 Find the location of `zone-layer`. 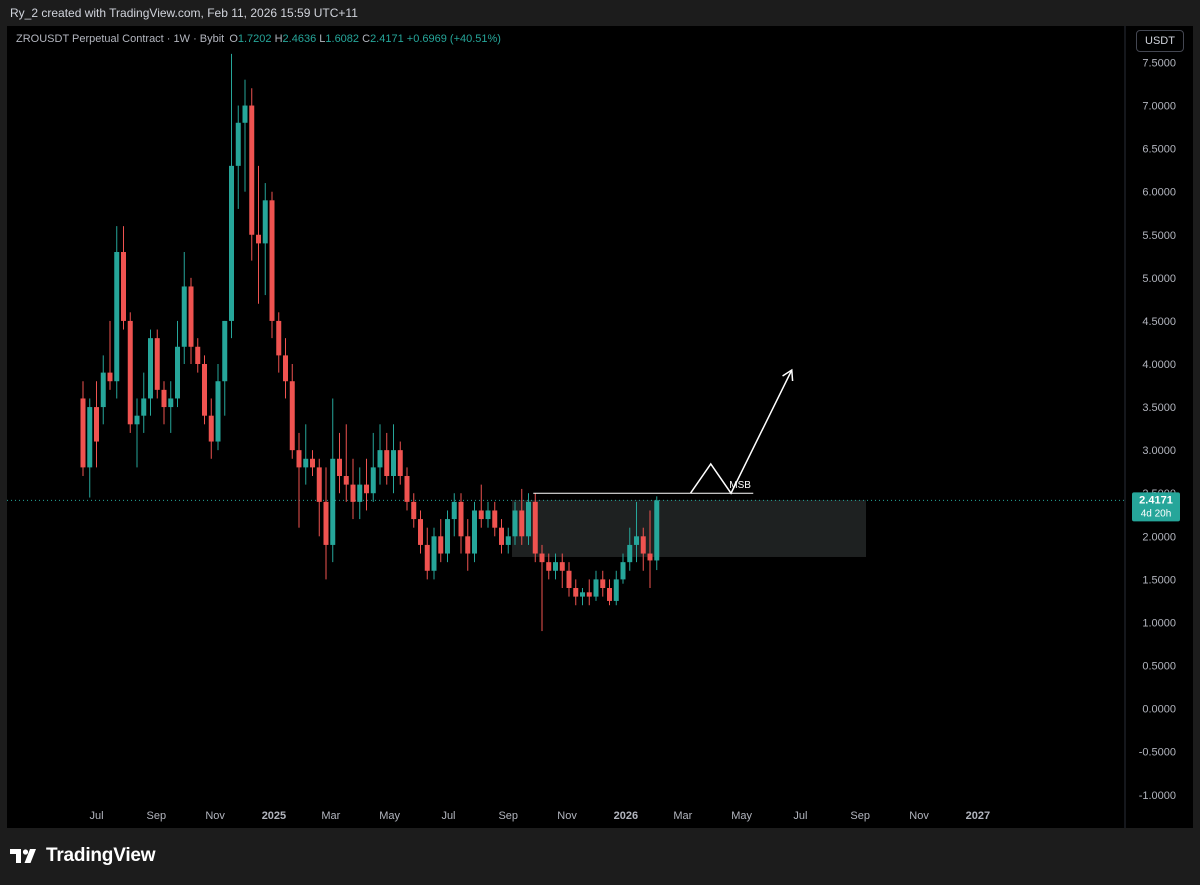

zone-layer is located at coordinates (689, 528).